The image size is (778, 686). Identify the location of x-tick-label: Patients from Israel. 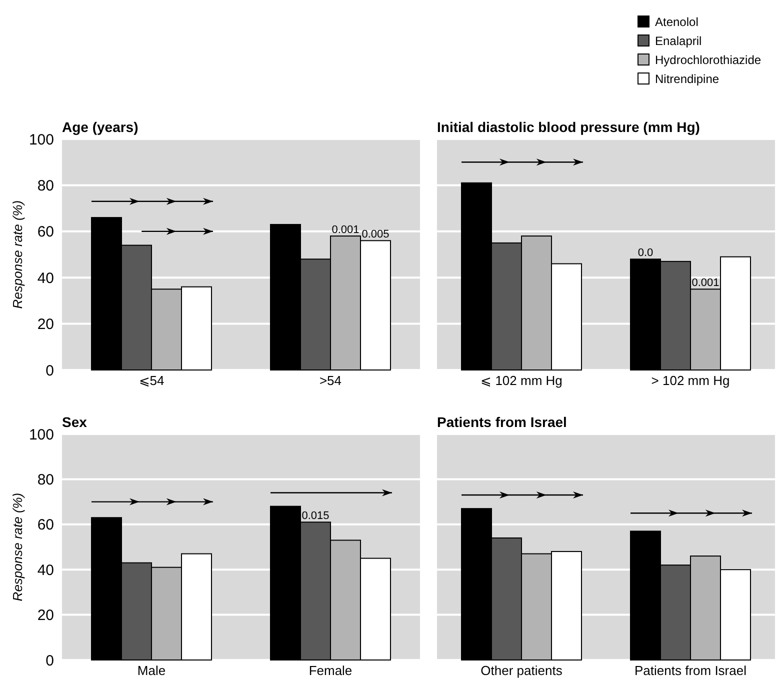
(690, 670).